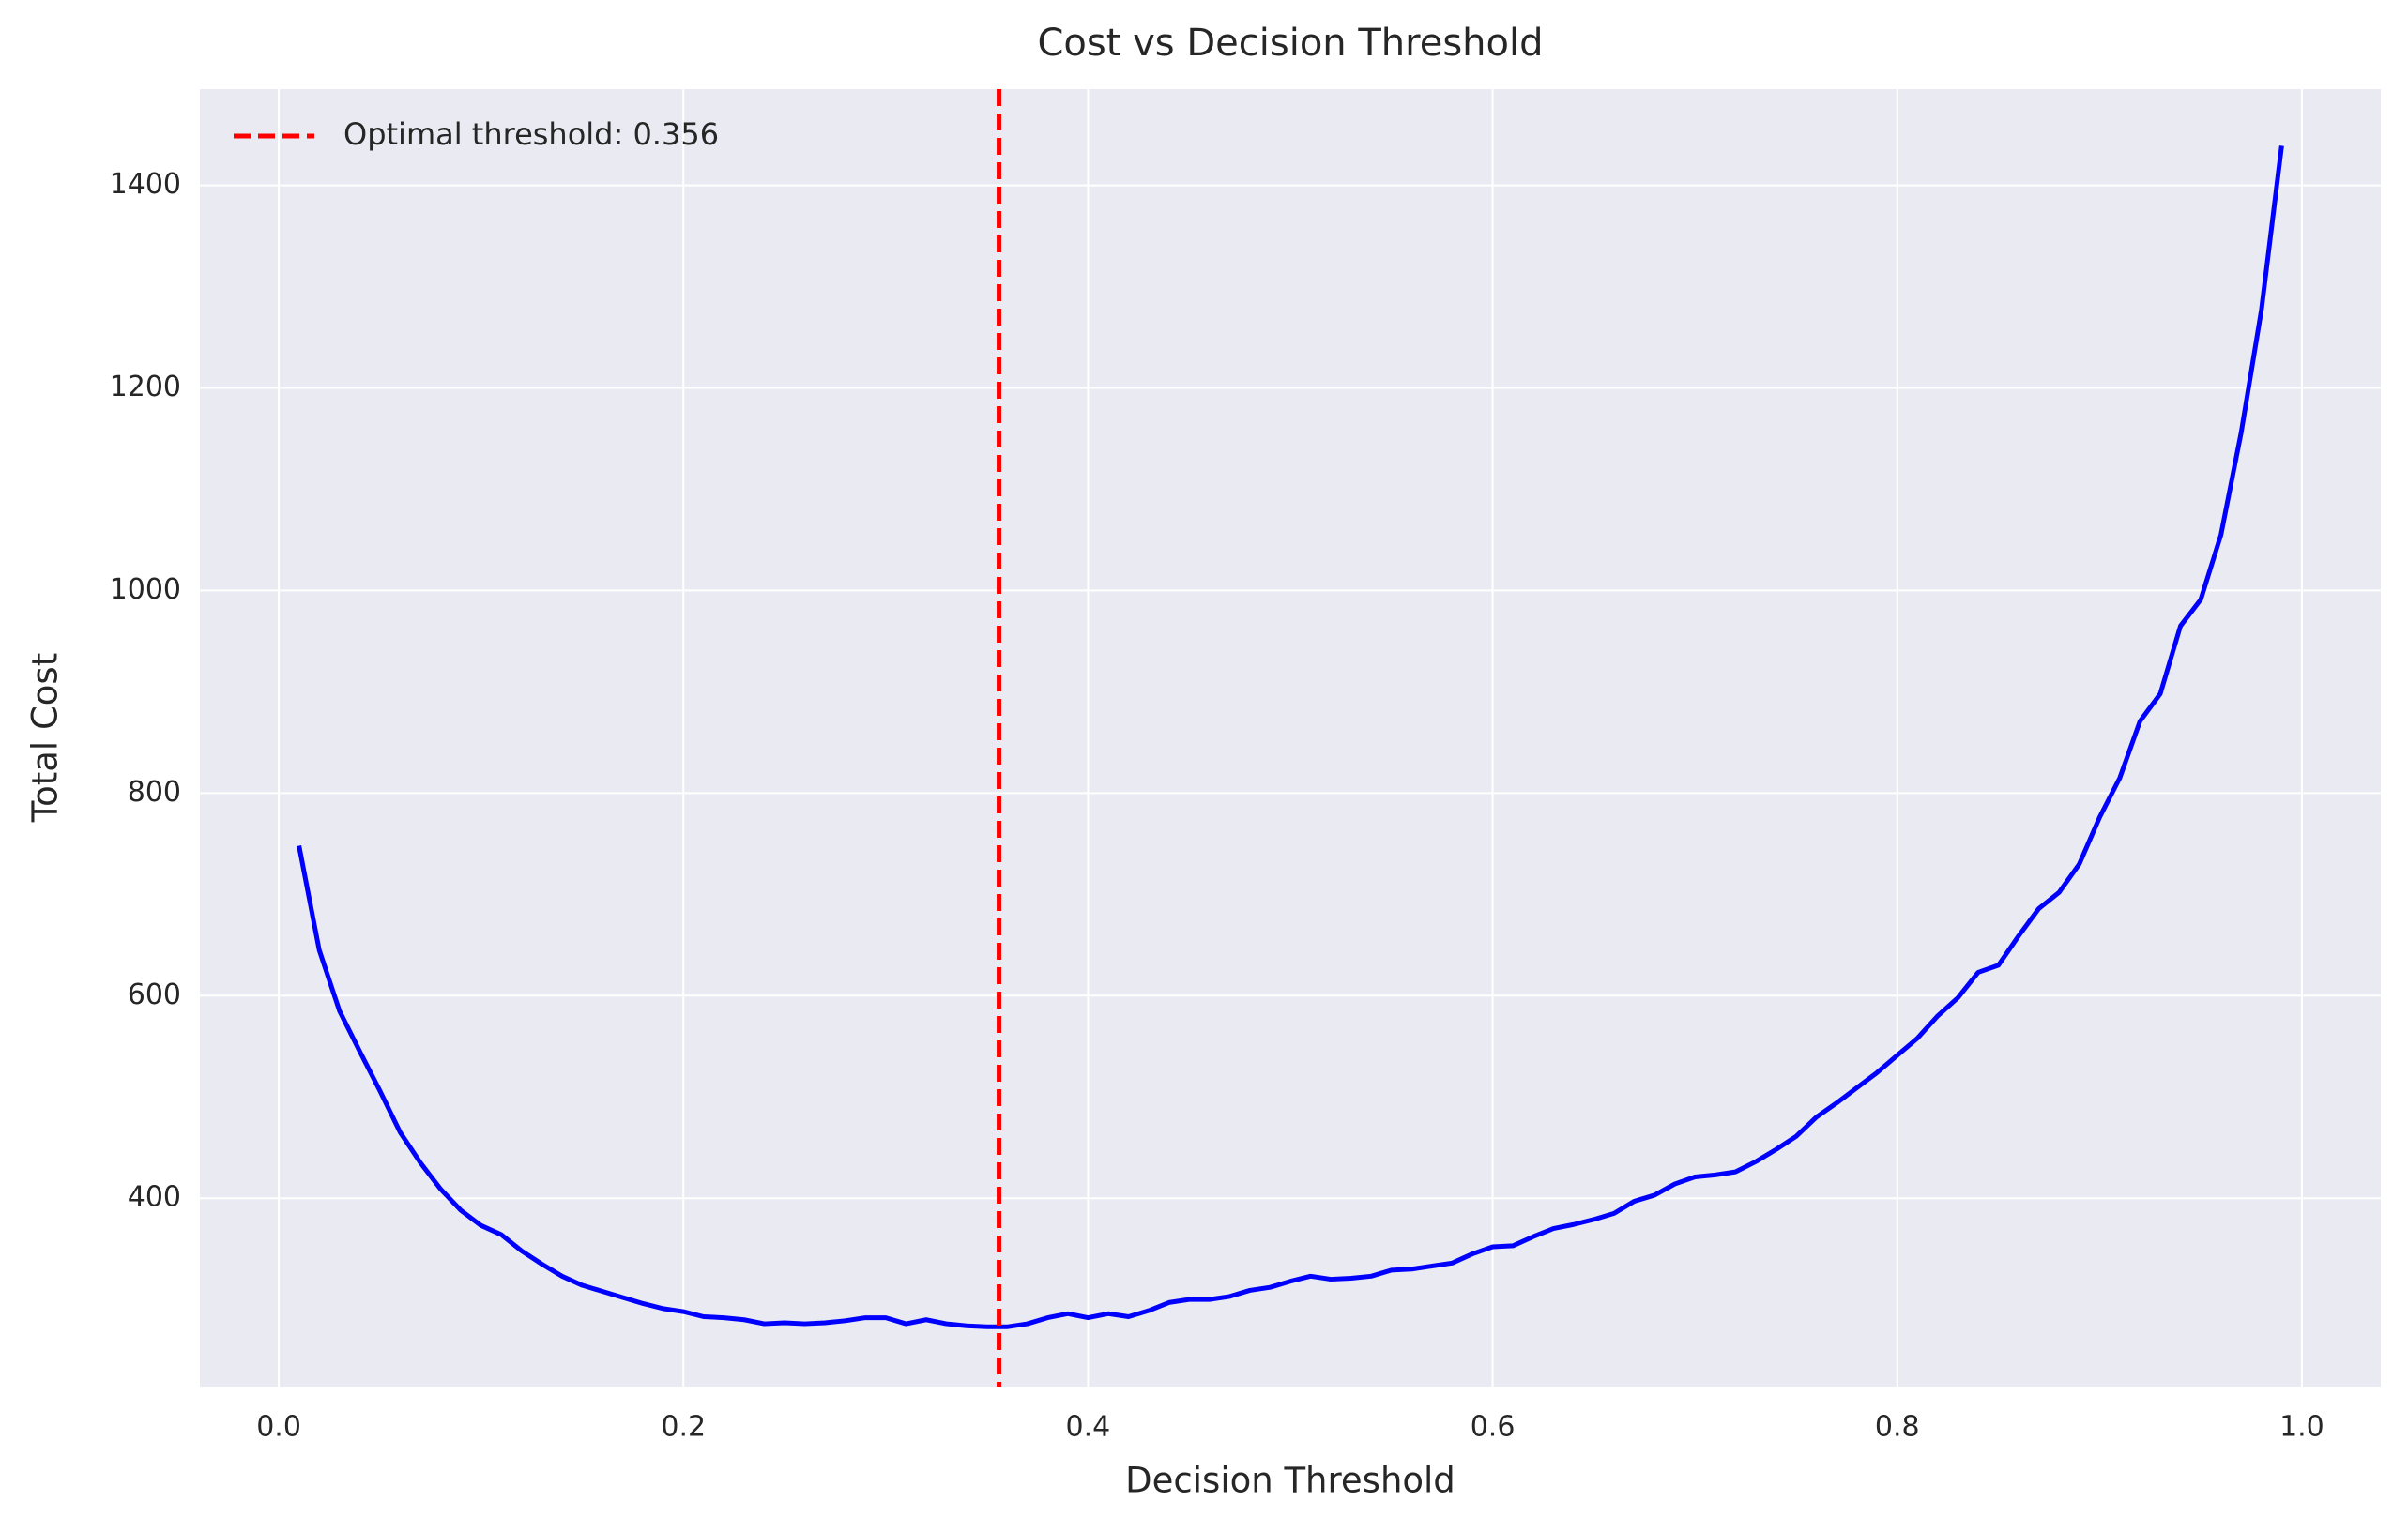 The image size is (2408, 1532). I want to click on y-tick-label: 400, so click(154, 1197).